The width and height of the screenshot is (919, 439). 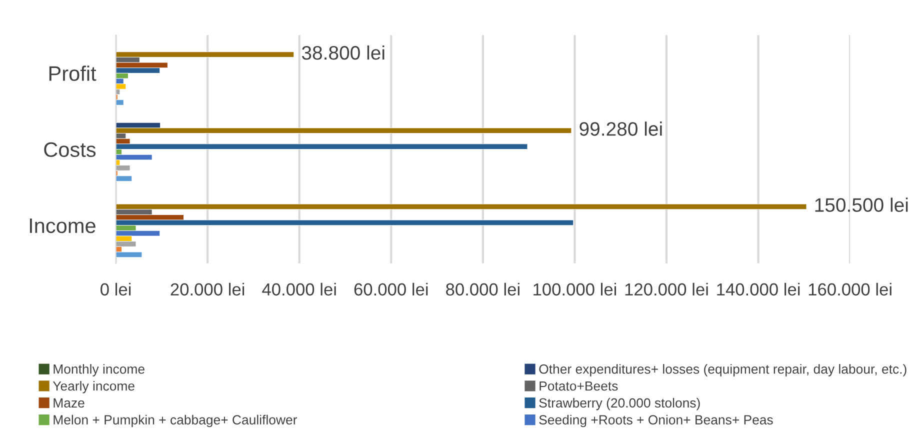 What do you see at coordinates (63, 226) in the screenshot?
I see `y-tick-label: Income` at bounding box center [63, 226].